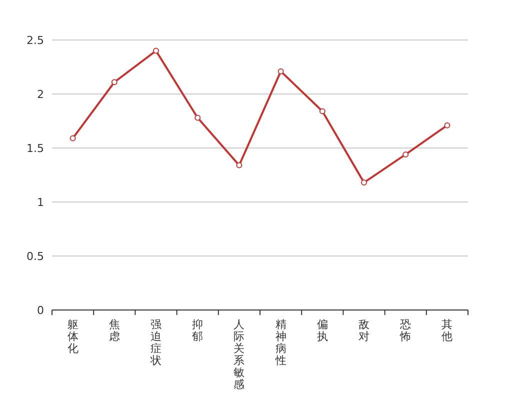 The width and height of the screenshot is (520, 400). What do you see at coordinates (447, 330) in the screenshot?
I see `x-tick-label: 其他` at bounding box center [447, 330].